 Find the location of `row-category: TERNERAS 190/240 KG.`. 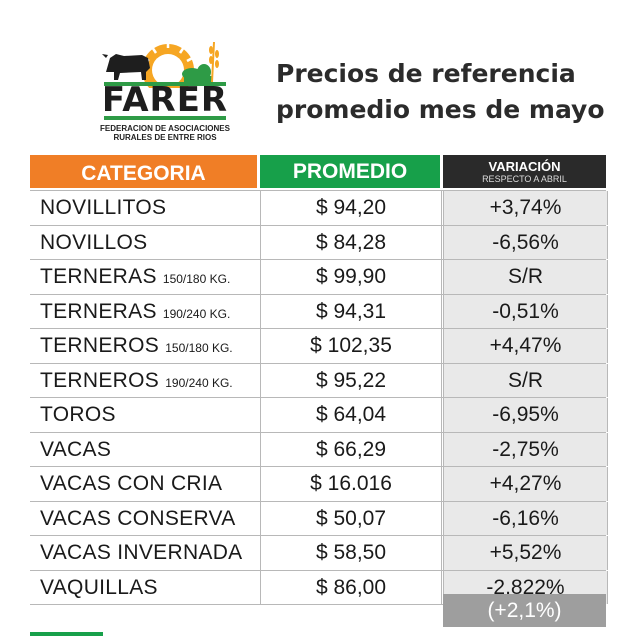

row-category: TERNERAS 190/240 KG. is located at coordinates (147, 312).